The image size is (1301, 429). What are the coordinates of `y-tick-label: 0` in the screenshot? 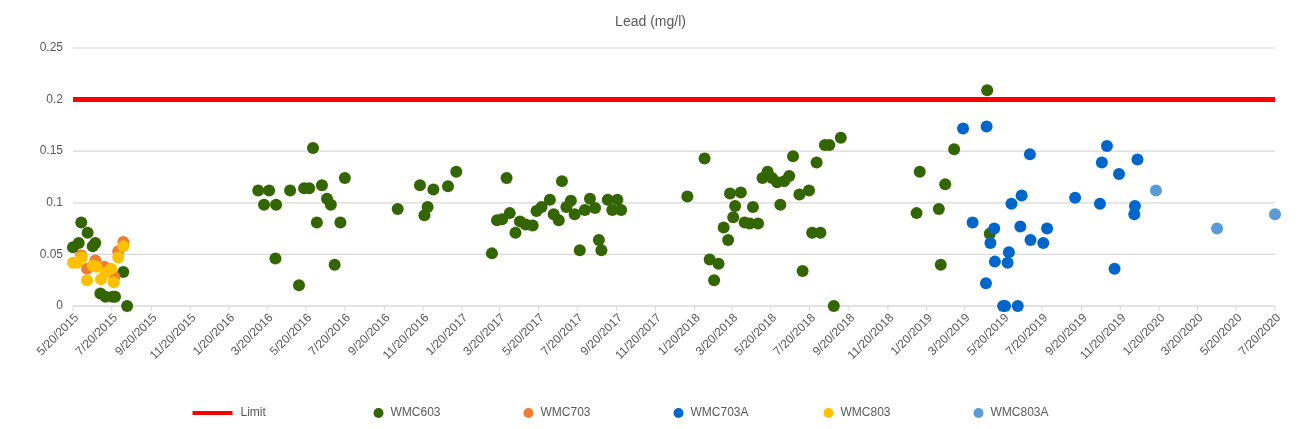 It's located at (60, 305).